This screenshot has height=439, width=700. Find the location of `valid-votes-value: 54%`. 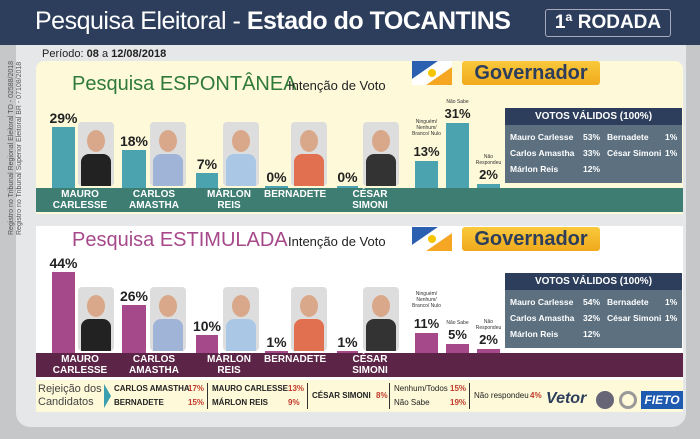

valid-votes-value: 54% is located at coordinates (592, 302).